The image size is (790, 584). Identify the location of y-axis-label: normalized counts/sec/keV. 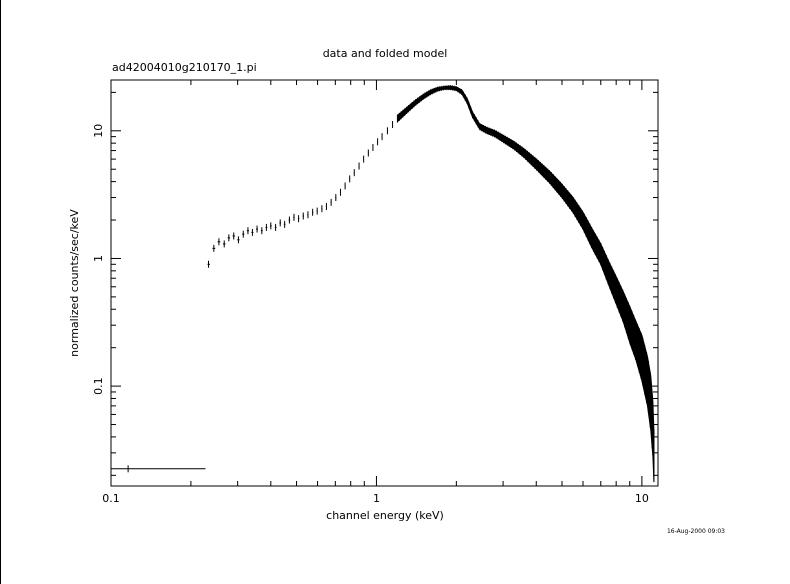
(74, 283).